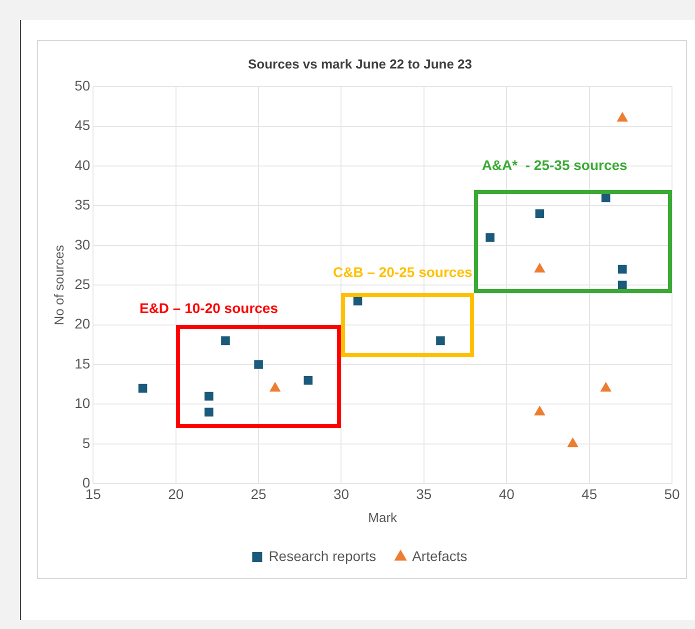 This screenshot has width=695, height=629. What do you see at coordinates (86, 482) in the screenshot?
I see `y-tick-label: 0` at bounding box center [86, 482].